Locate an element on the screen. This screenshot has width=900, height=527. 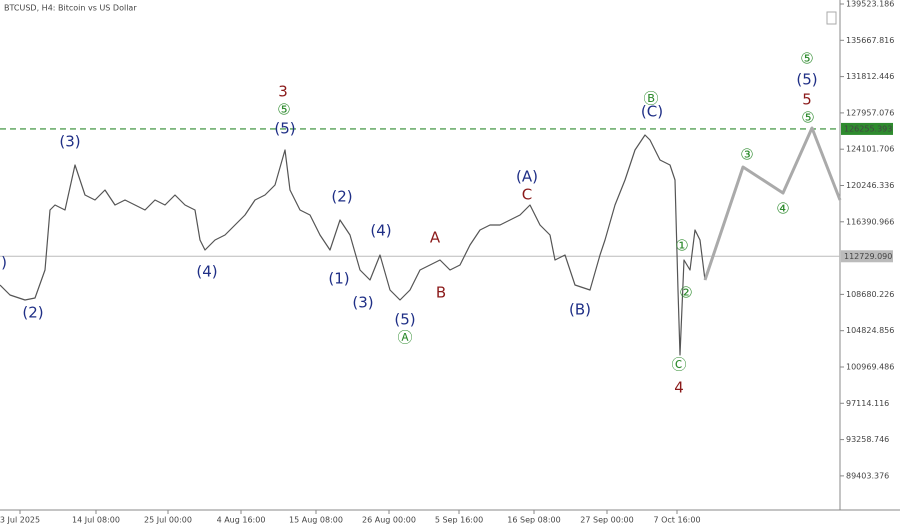
y-tick-label: 104824.856 is located at coordinates (870, 330).